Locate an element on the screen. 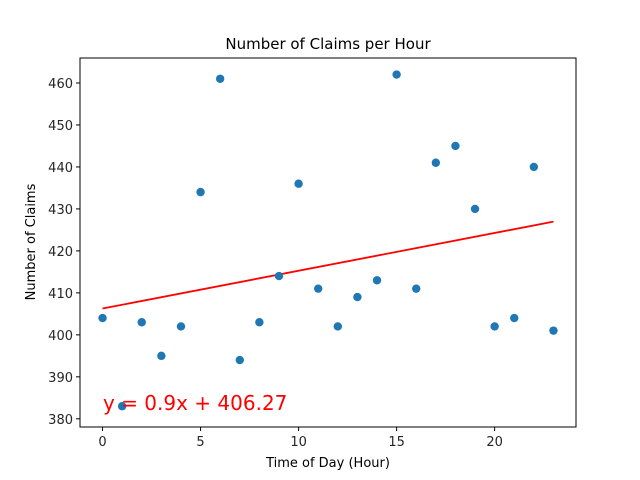 The image size is (640, 480). y-tick-label: 430 is located at coordinates (60, 210).